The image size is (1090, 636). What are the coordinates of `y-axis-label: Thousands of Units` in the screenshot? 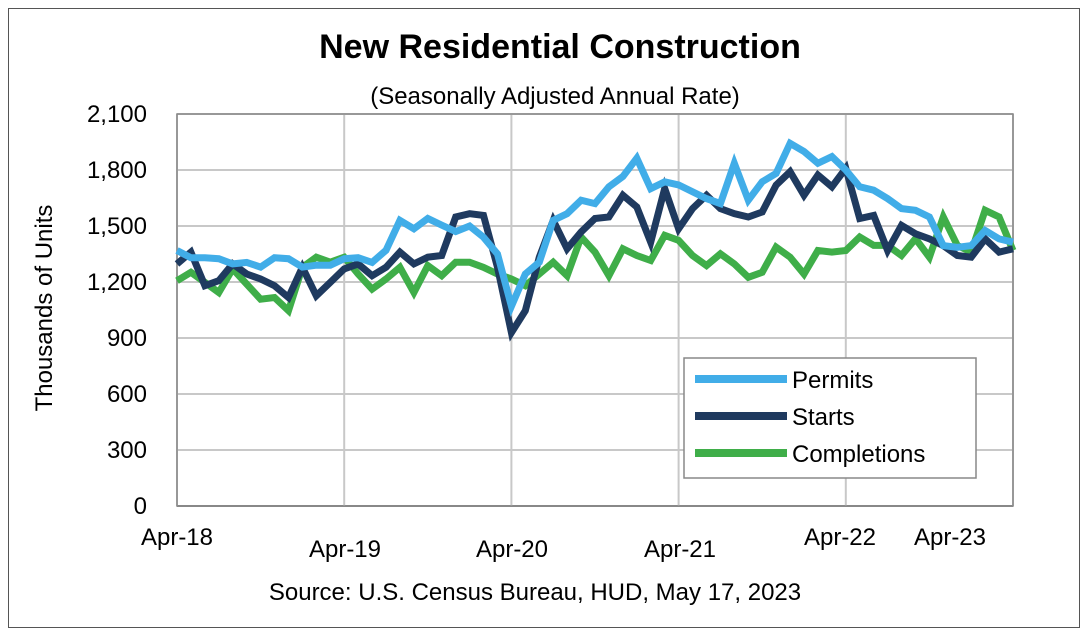 It's located at (44, 308).